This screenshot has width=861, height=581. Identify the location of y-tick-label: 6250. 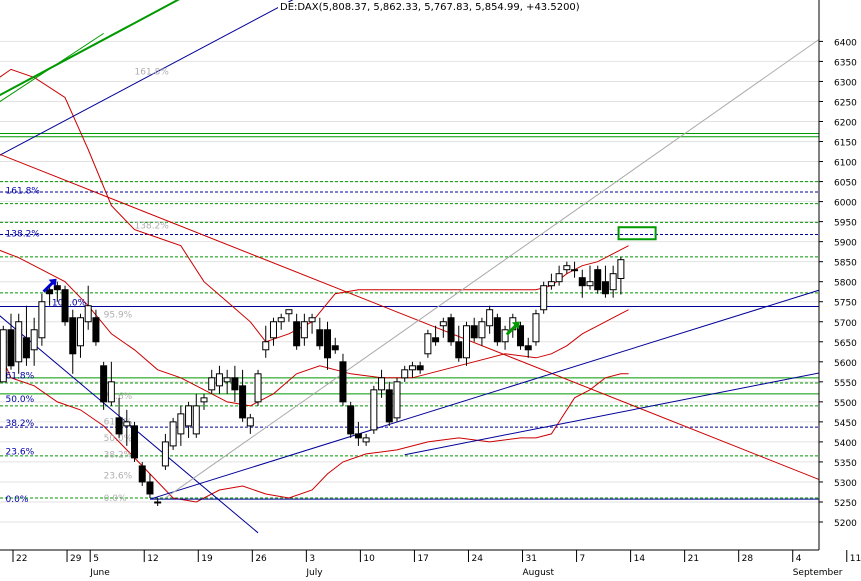
(845, 103).